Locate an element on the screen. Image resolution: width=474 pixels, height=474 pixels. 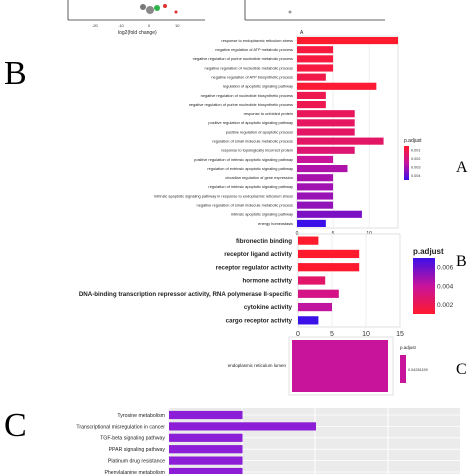
category-label: receptor ligand activity is located at coordinates (258, 254).